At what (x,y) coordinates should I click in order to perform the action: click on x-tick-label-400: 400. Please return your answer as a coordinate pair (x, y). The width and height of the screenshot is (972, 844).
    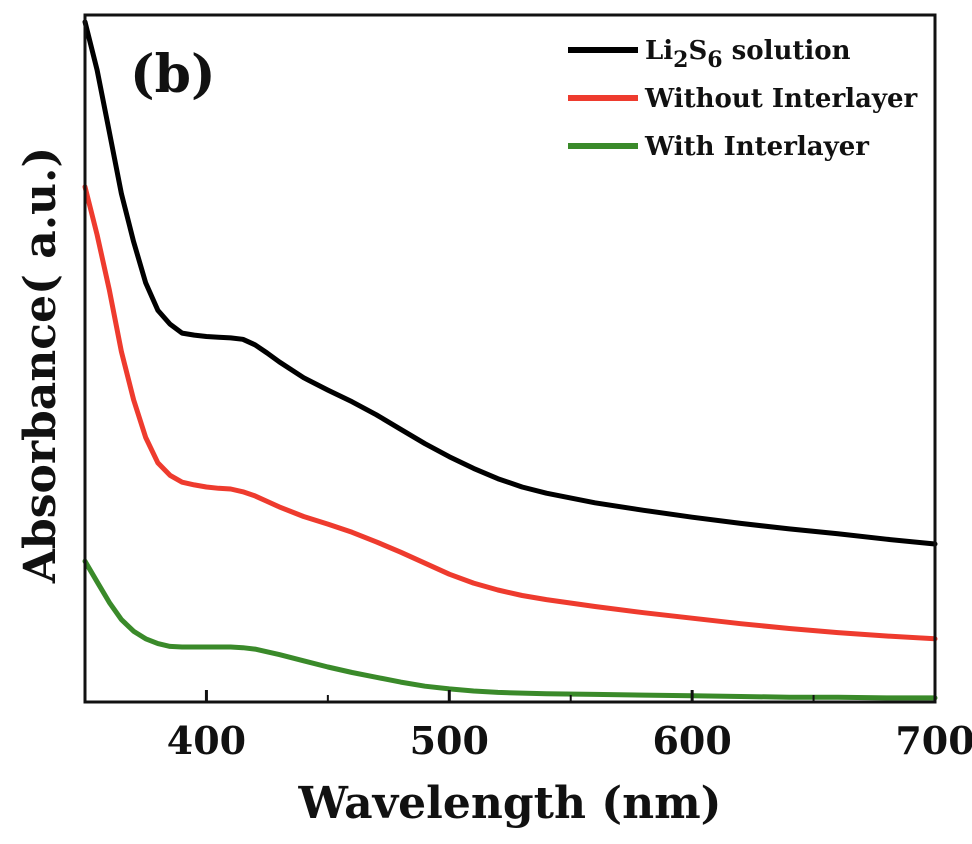
    Looking at the image, I should click on (206, 740).